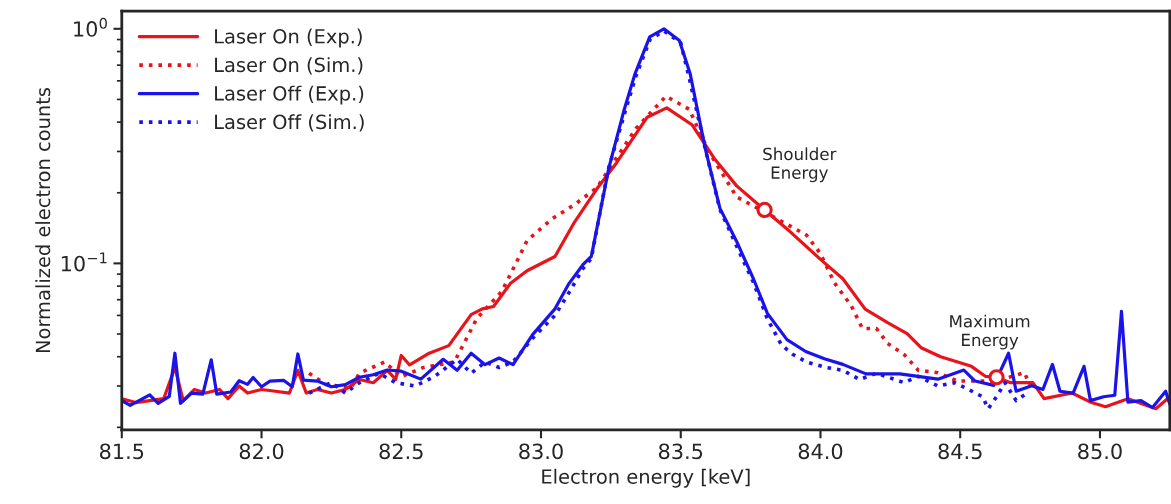  I want to click on y-axis-title: Normalized electron counts, so click(43, 220).